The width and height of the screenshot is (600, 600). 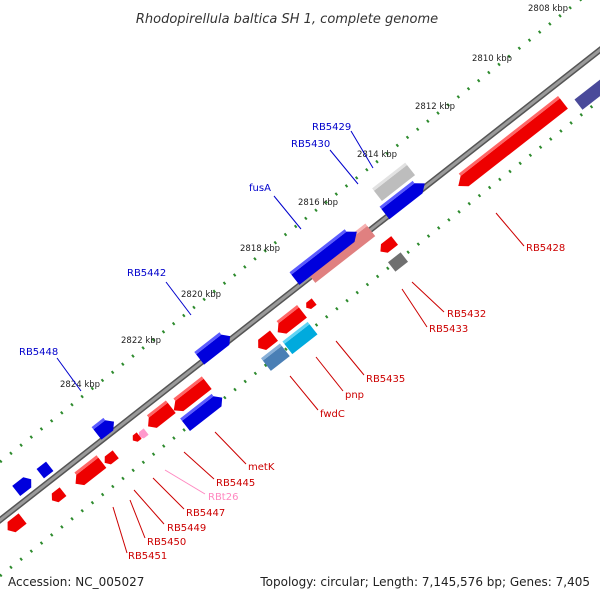 What do you see at coordinates (318, 203) in the screenshot?
I see `tick-label: 2816 kbp` at bounding box center [318, 203].